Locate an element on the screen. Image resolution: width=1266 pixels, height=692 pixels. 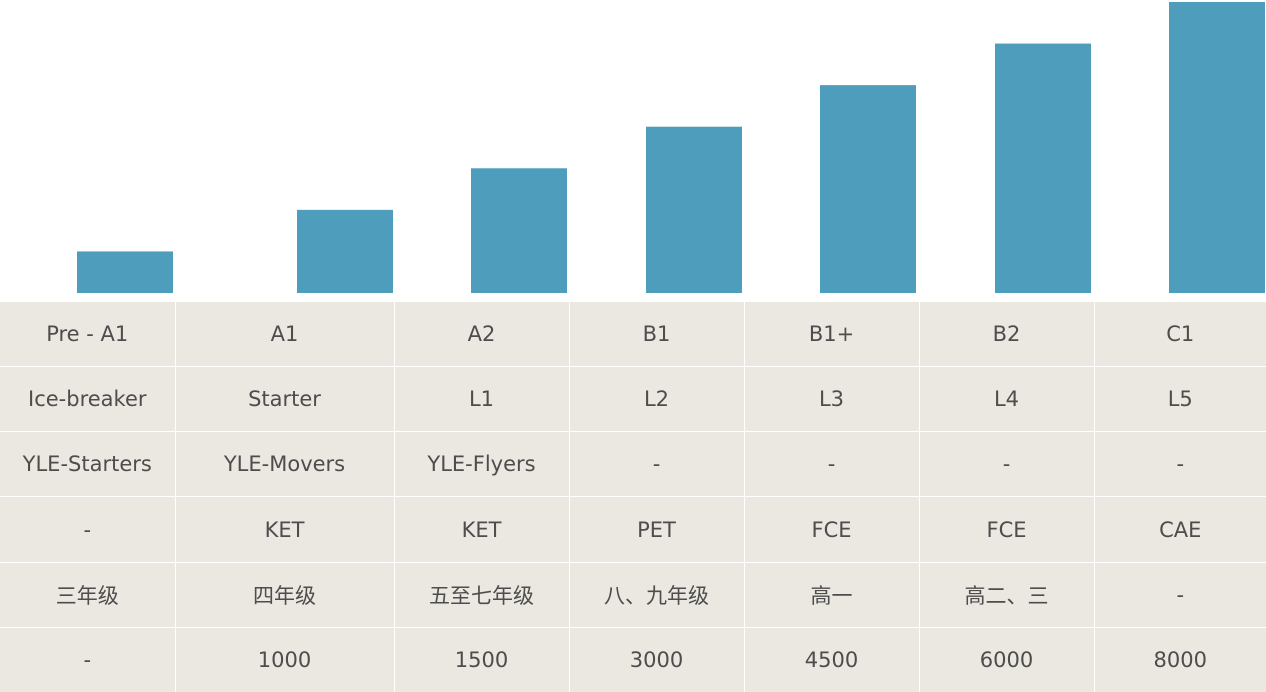
bar-prea1 is located at coordinates (125, 272).